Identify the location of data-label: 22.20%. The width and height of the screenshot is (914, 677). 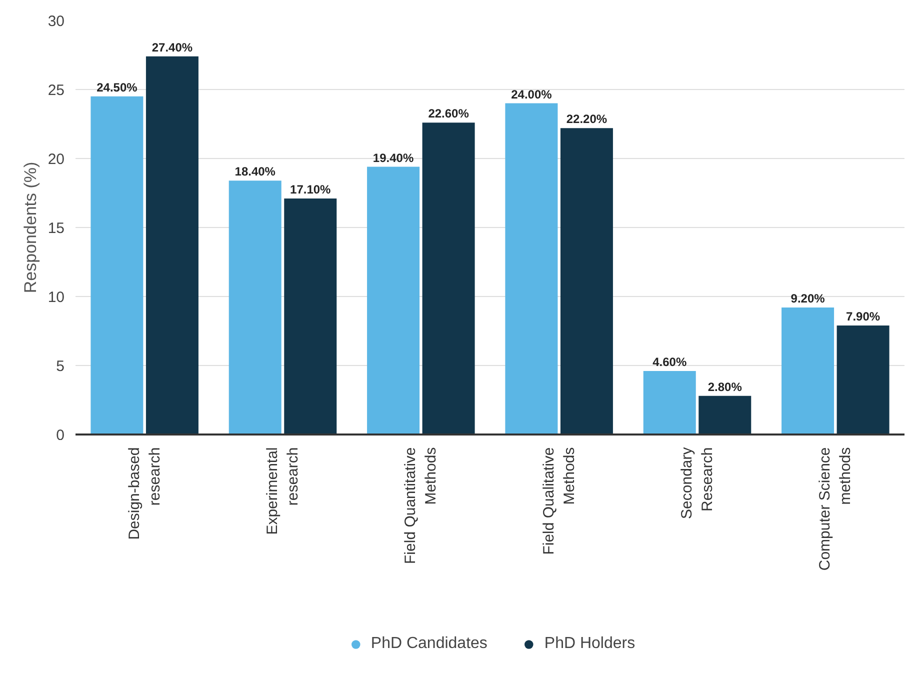
(587, 119).